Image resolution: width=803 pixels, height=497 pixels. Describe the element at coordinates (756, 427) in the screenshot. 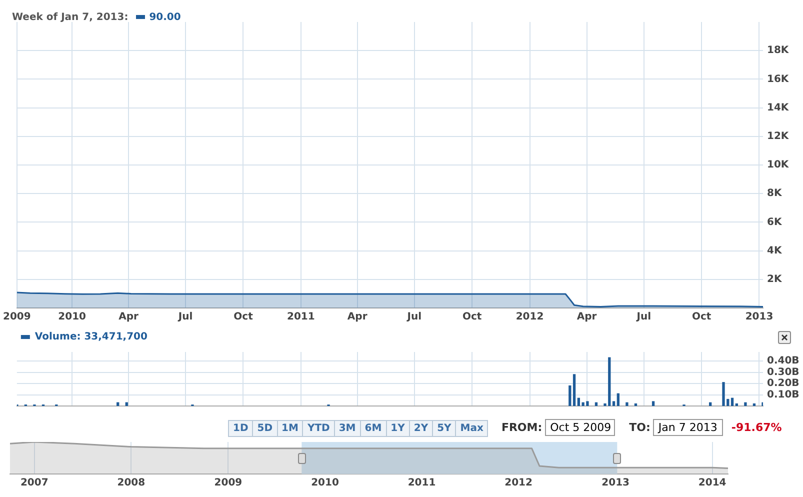

I see `text: -91.67%` at that location.